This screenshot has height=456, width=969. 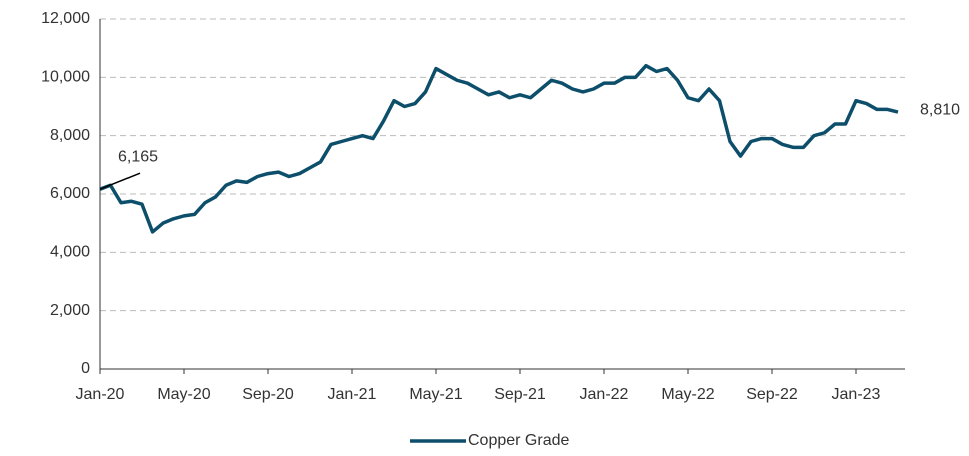 What do you see at coordinates (120, 181) in the screenshot?
I see `leader-line` at bounding box center [120, 181].